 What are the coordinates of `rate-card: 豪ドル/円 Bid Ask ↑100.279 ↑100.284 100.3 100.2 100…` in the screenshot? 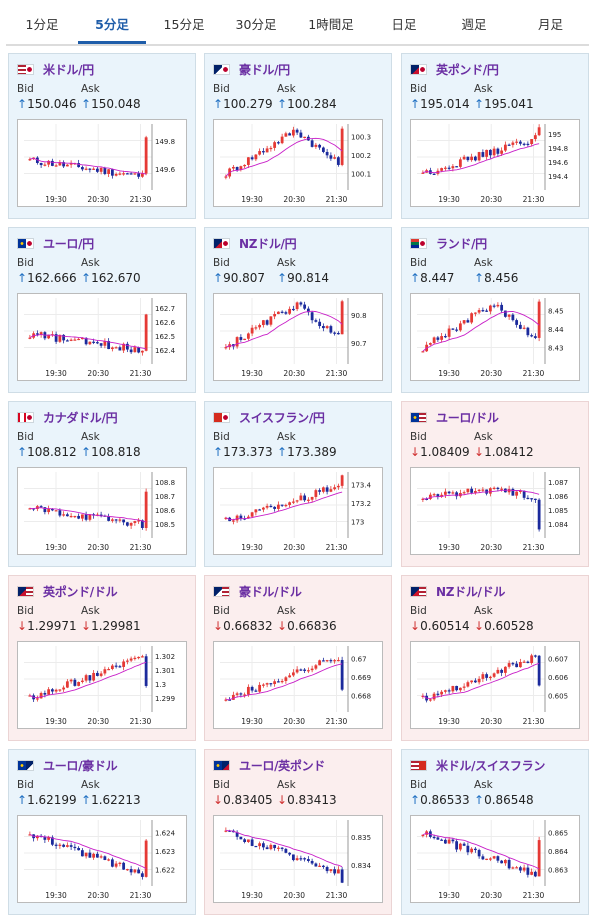 It's located at (298, 136).